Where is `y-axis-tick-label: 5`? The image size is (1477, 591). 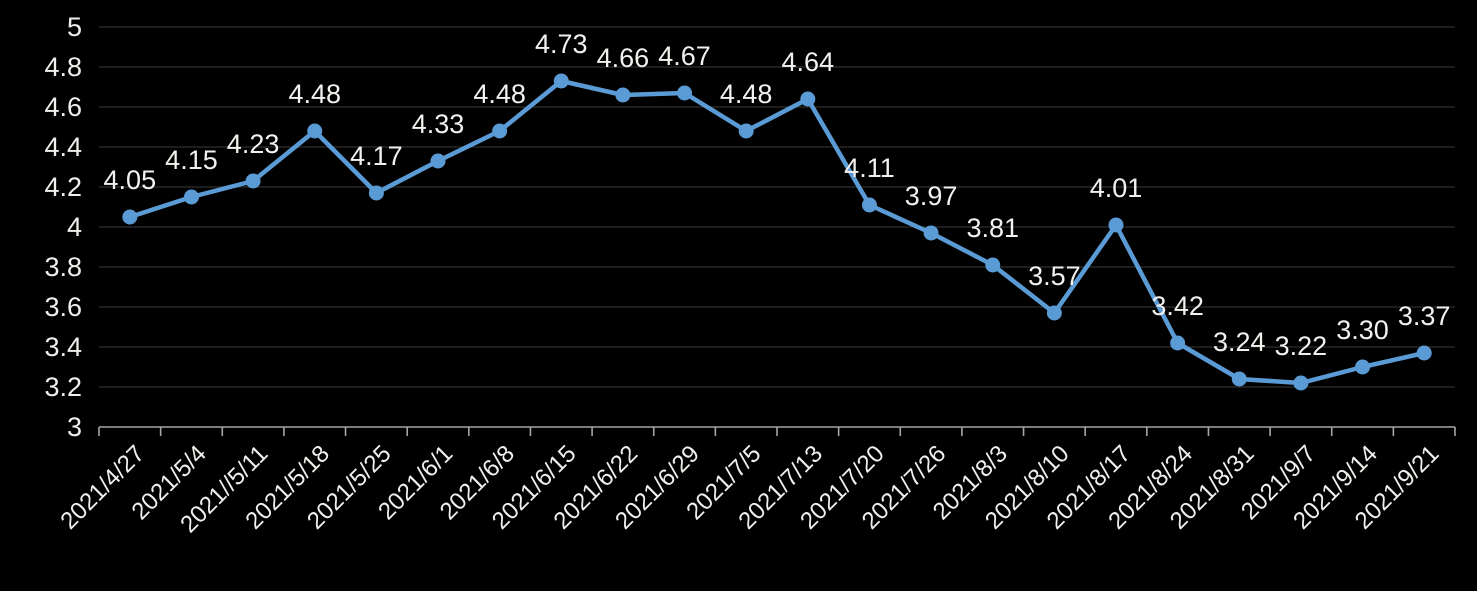
y-axis-tick-label: 5 is located at coordinates (74, 27).